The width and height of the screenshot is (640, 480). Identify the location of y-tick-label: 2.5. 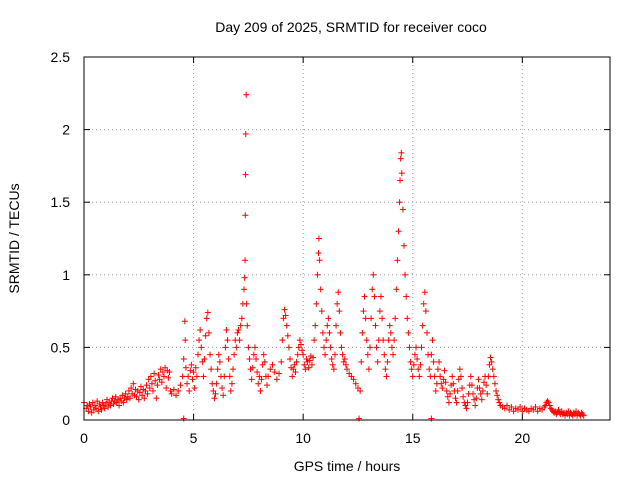
(61, 57).